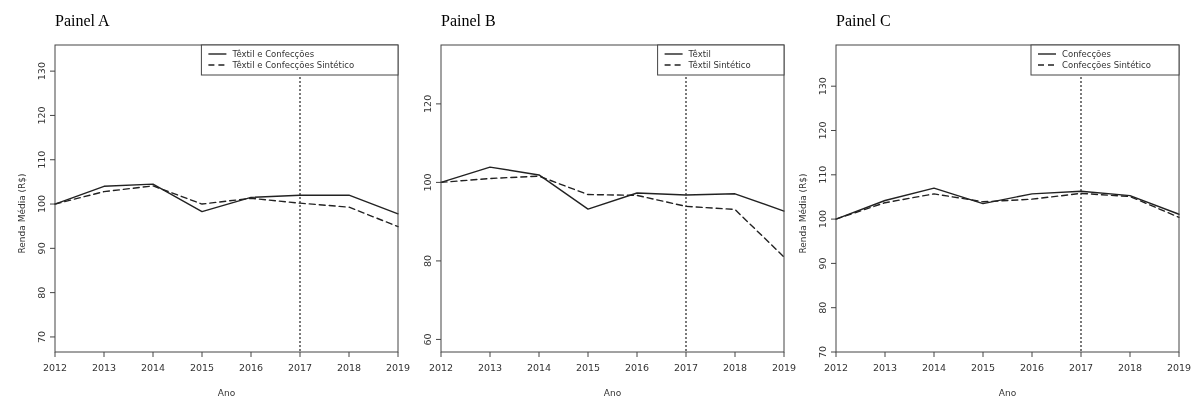 This screenshot has height=404, width=1202. What do you see at coordinates (863, 20) in the screenshot?
I see `chart-title: Painel C` at bounding box center [863, 20].